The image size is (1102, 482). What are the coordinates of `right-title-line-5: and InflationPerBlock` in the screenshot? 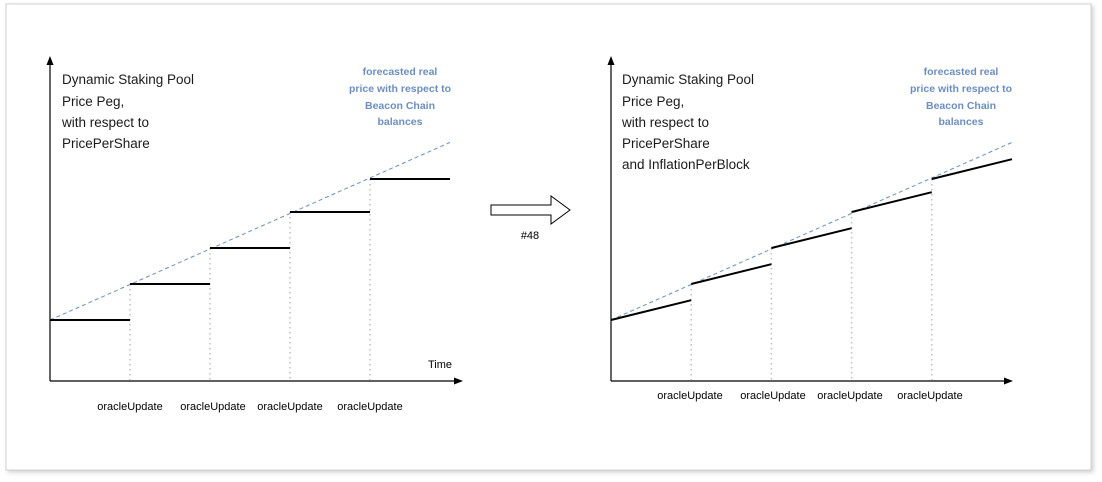 It's located at (686, 164).